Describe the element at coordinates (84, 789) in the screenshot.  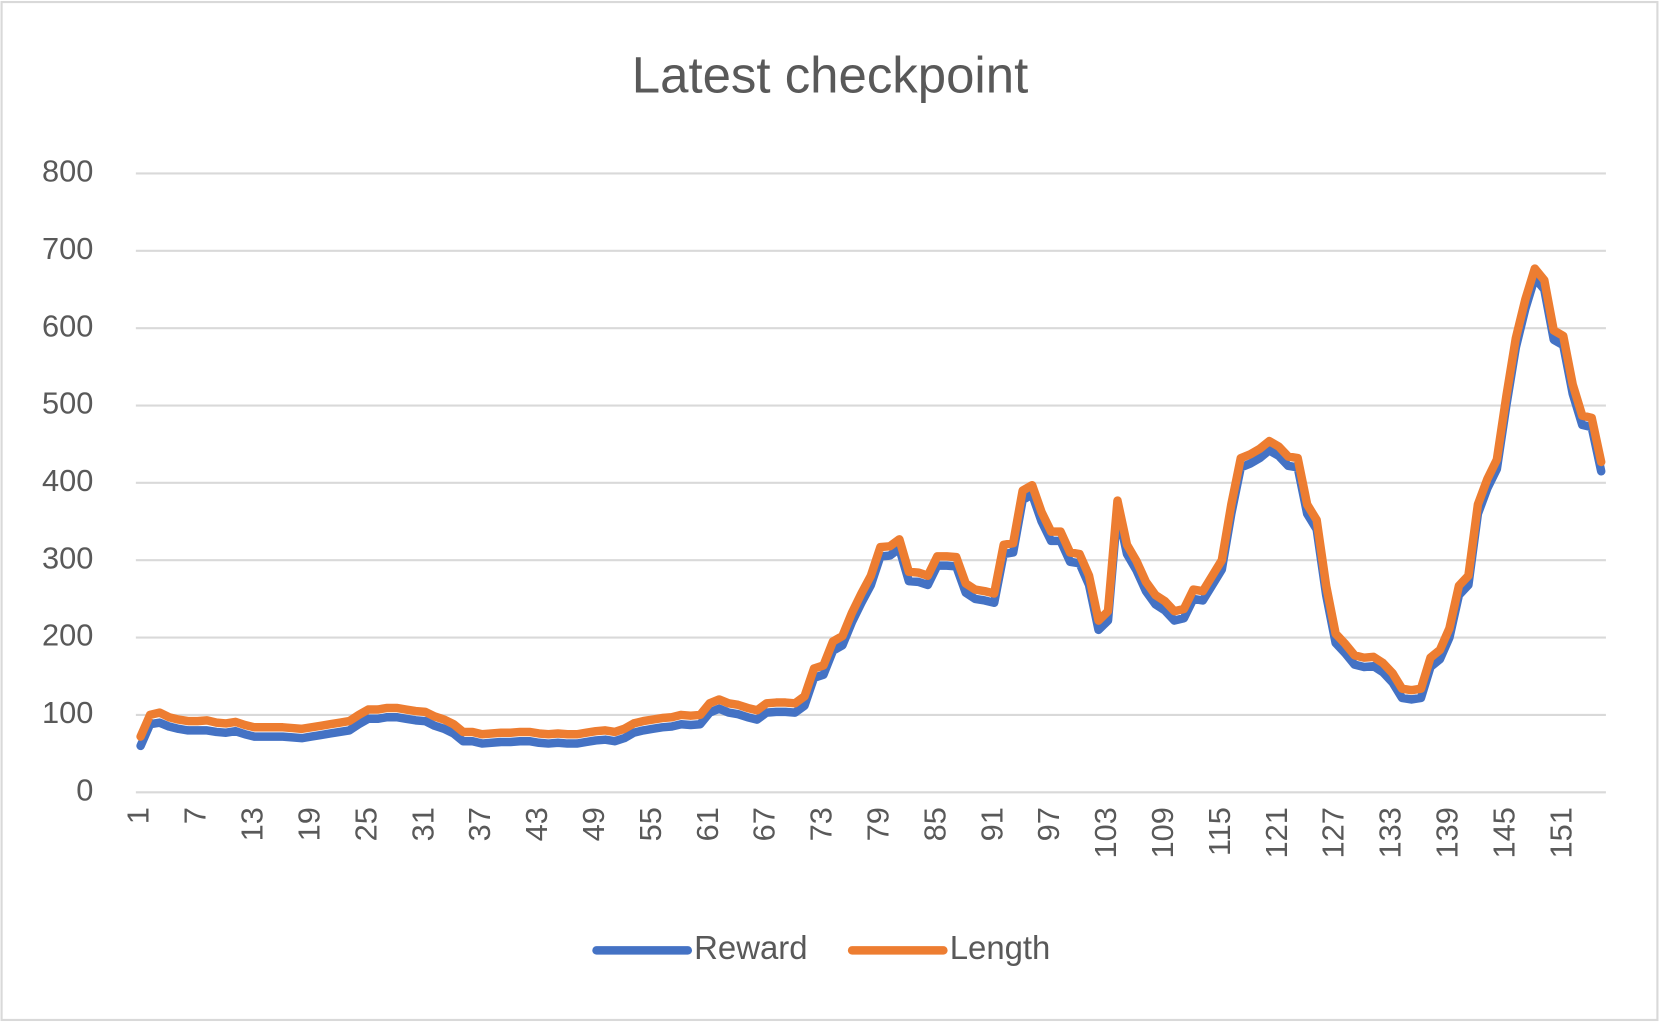
I see `y-tick-label: 0` at that location.